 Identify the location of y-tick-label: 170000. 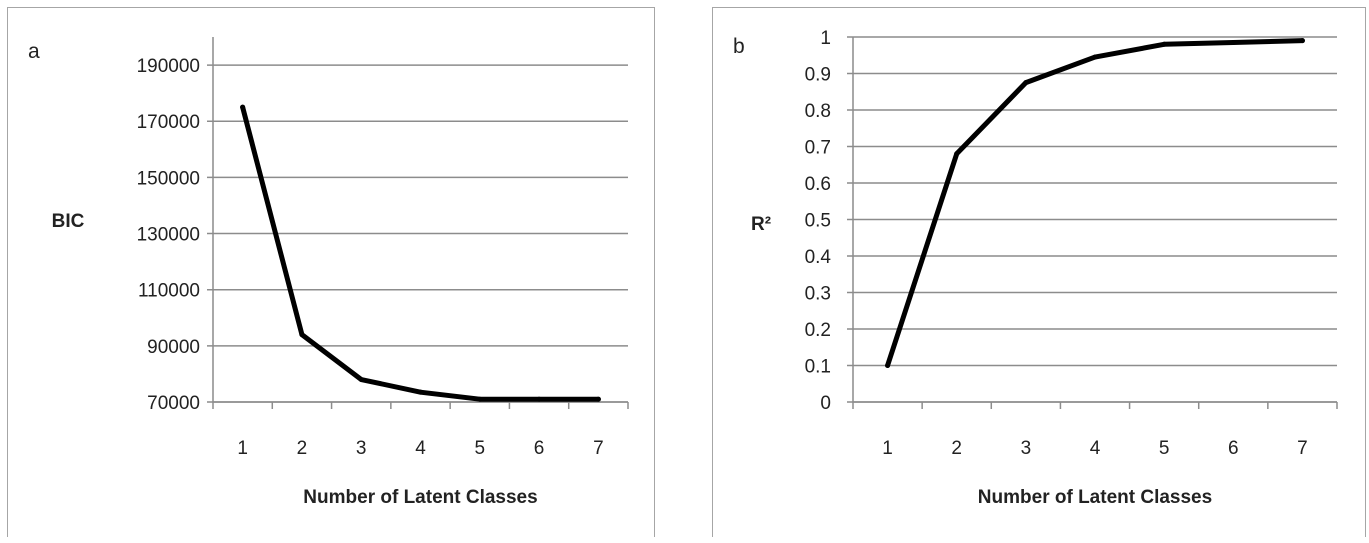
(168, 122).